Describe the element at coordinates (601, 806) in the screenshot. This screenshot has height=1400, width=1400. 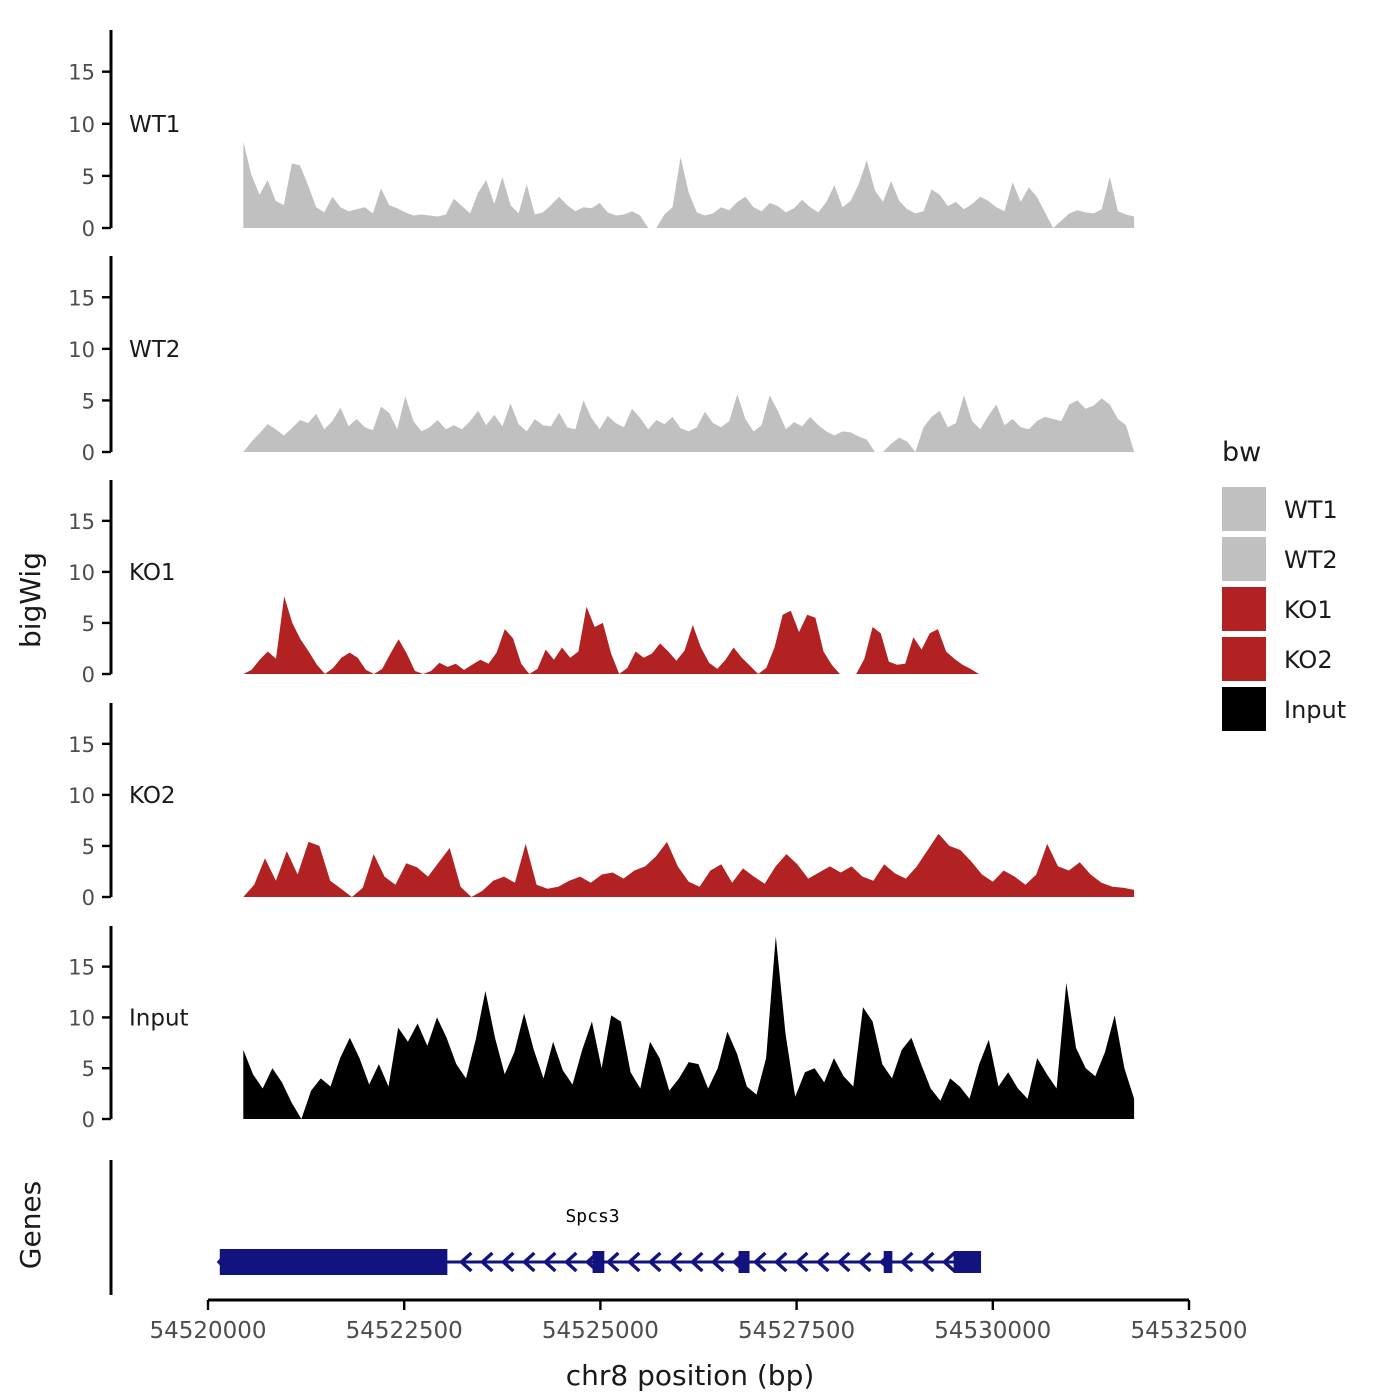
I see `track-ko2: 0 5 10 15 KO2` at that location.